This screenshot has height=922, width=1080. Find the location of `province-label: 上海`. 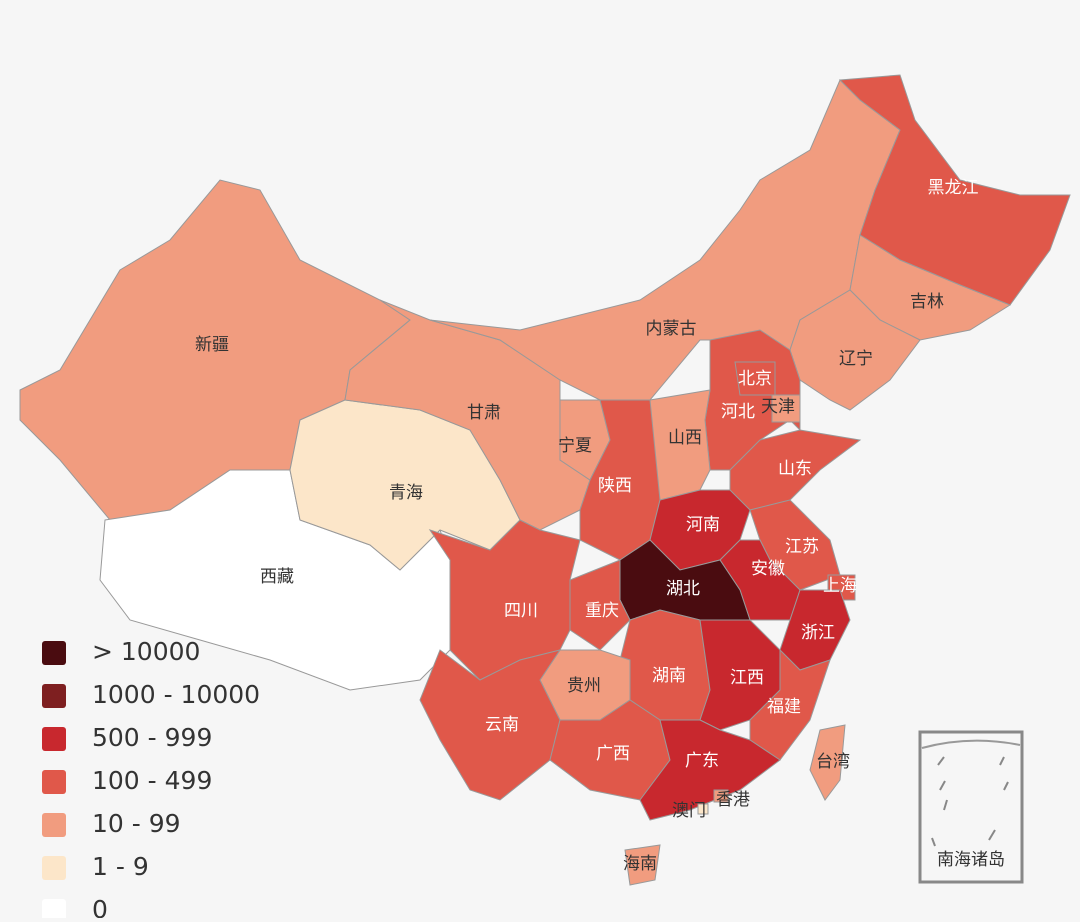

province-label: 上海 is located at coordinates (840, 586).